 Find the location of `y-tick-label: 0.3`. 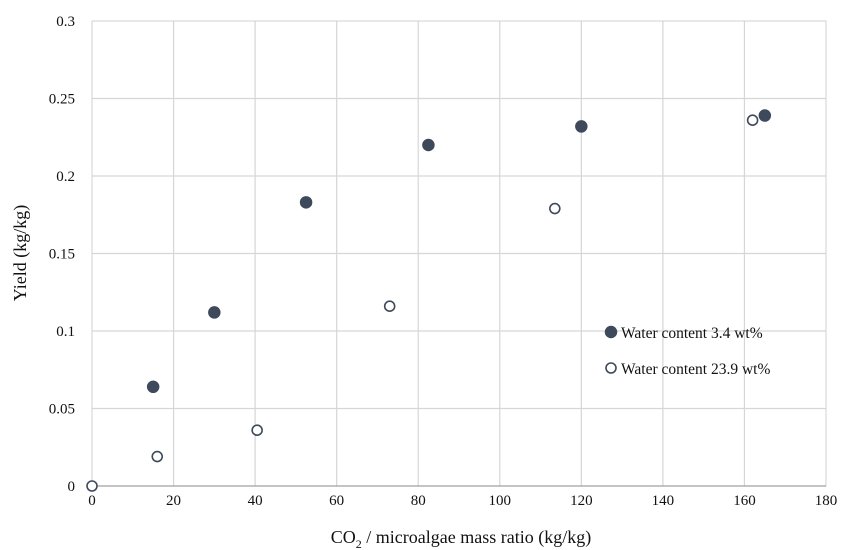

y-tick-label: 0.3 is located at coordinates (65, 22).